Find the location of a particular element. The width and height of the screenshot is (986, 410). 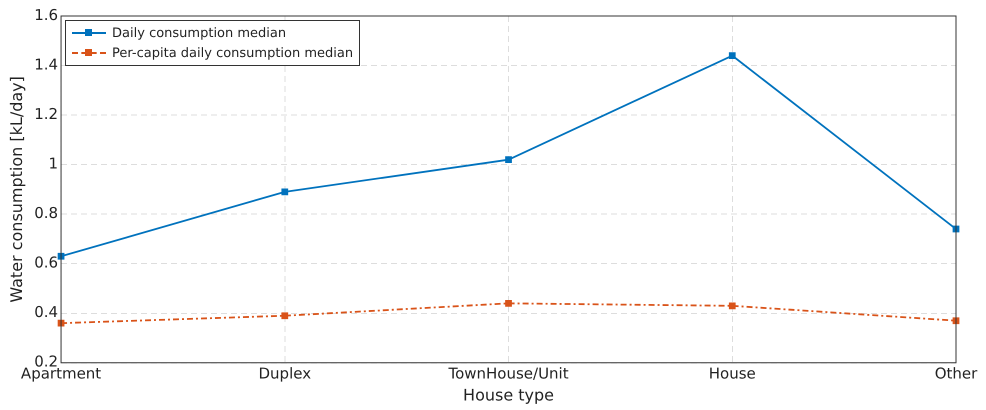

x-tick-label: Other is located at coordinates (956, 373).